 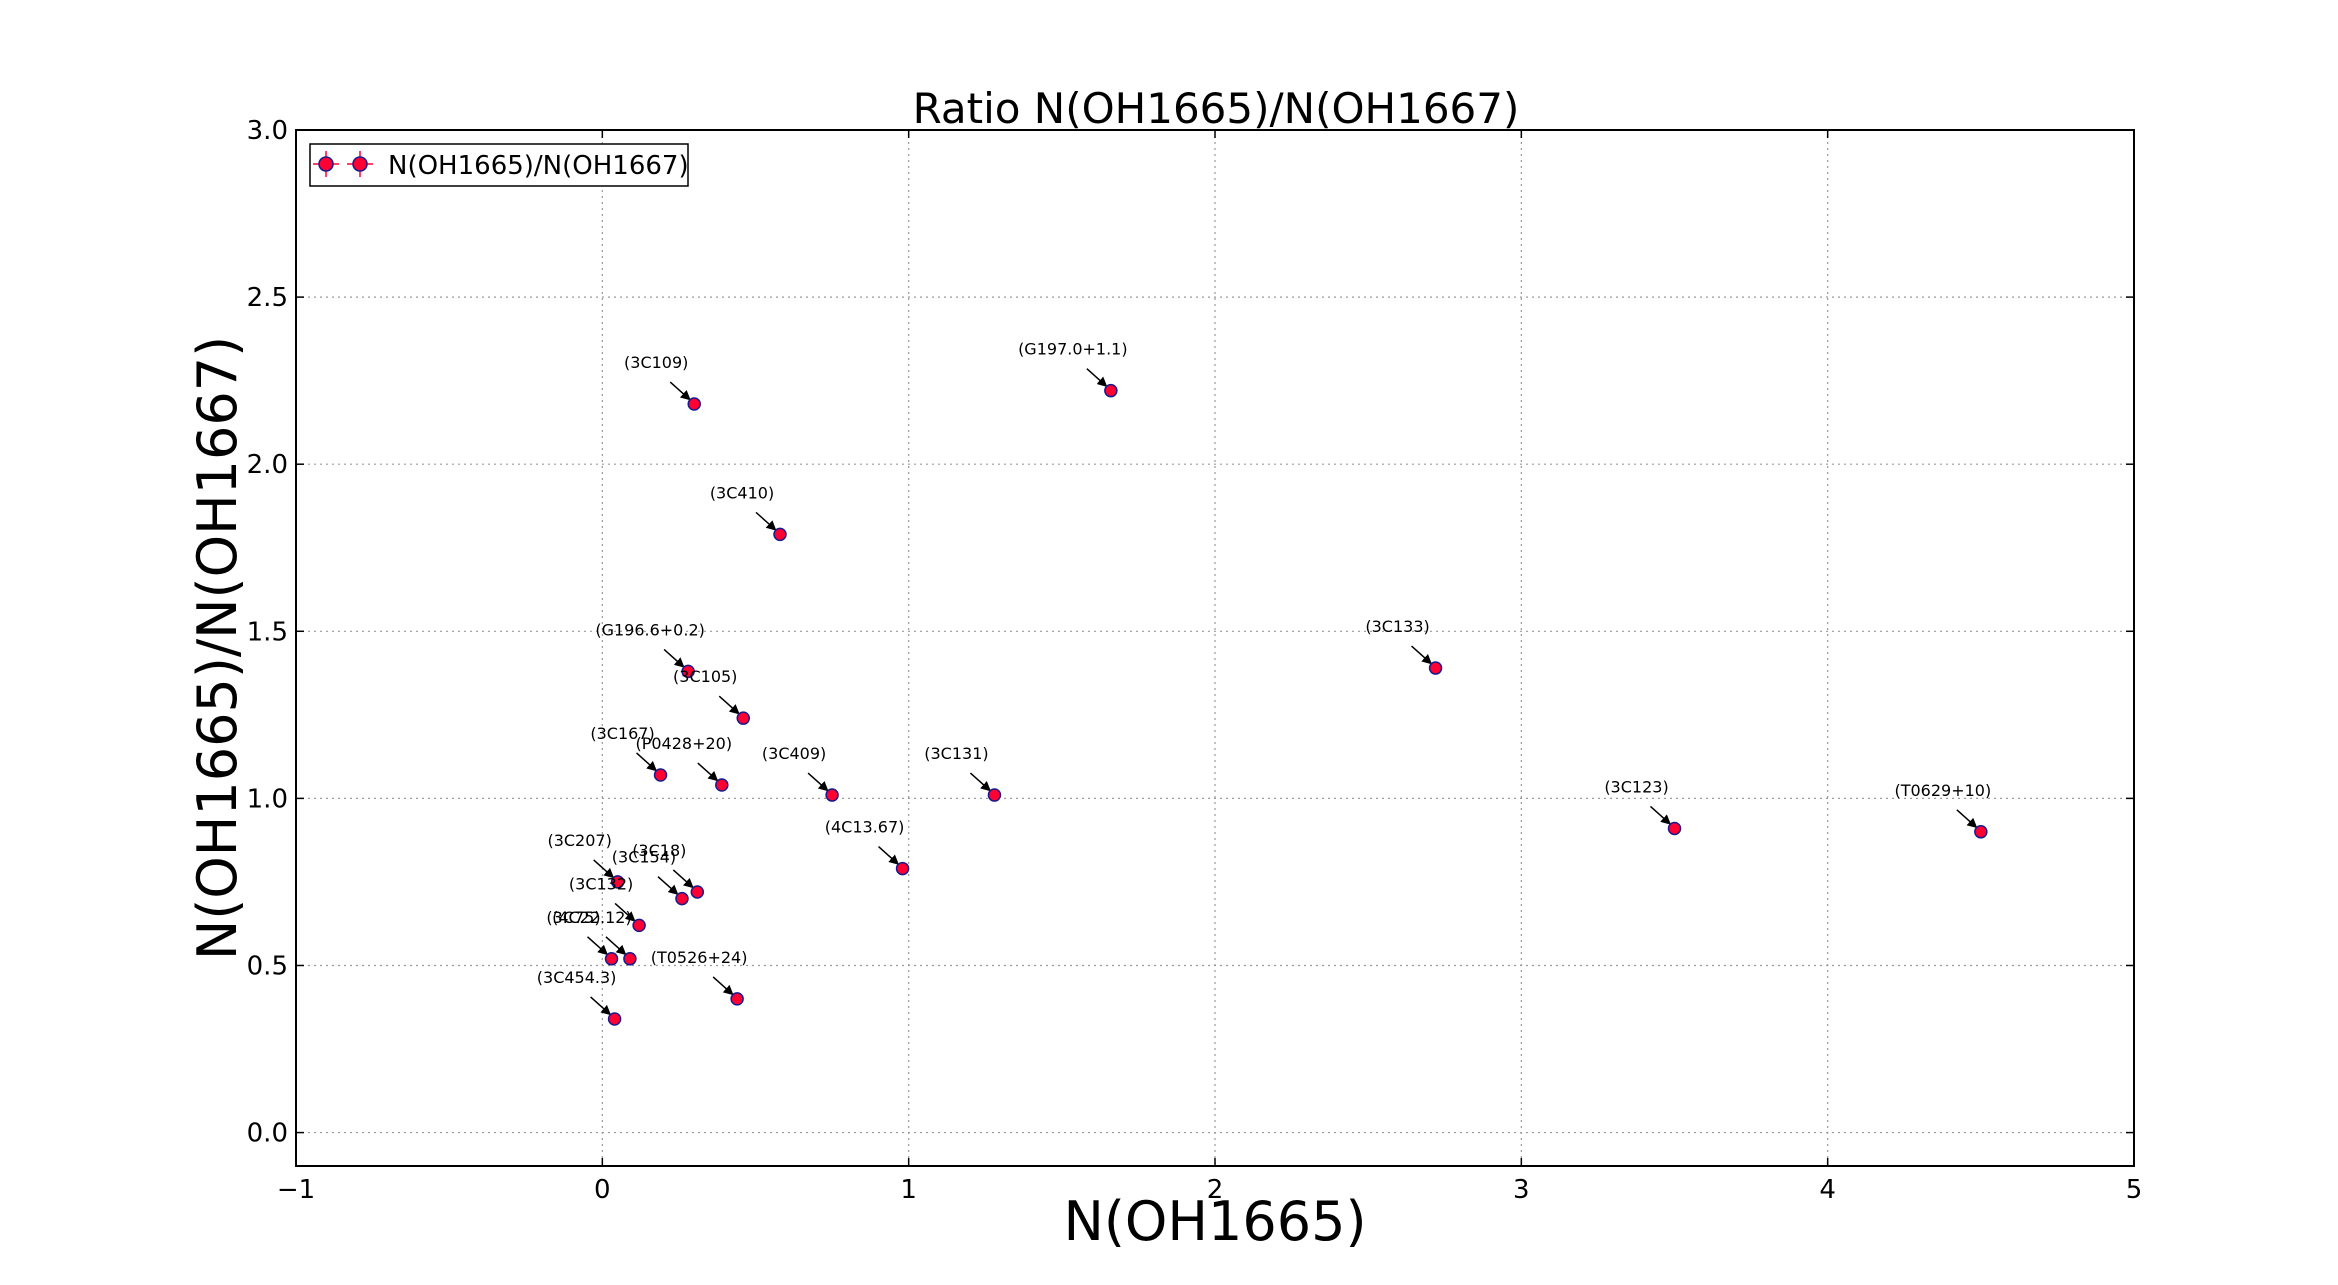 I want to click on data-point: (T0526+24), so click(x=699, y=977).